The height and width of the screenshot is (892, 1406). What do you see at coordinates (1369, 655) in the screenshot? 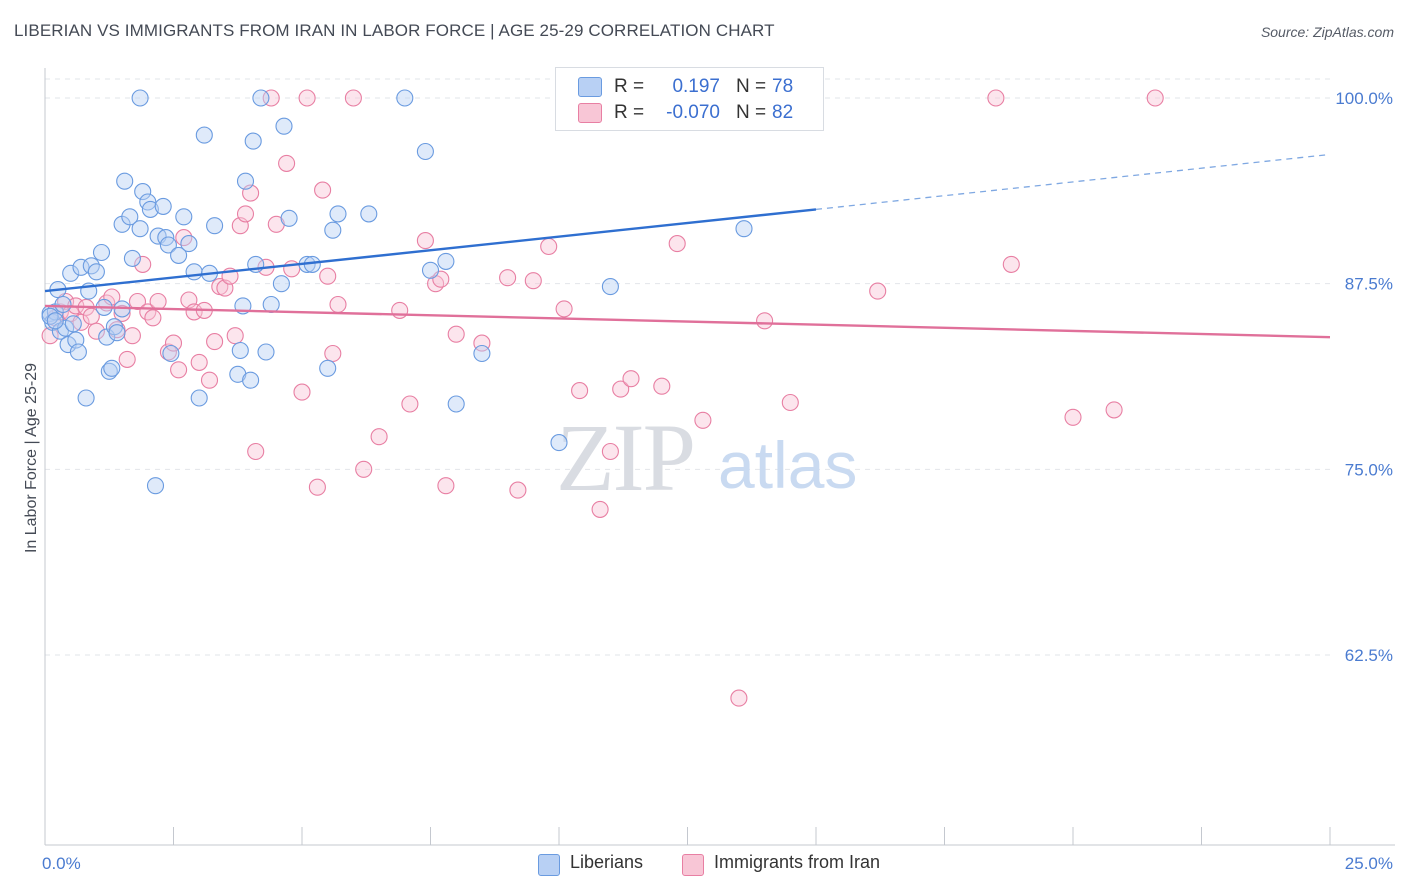
I see `y-tick-label: 62.5%` at bounding box center [1369, 655].